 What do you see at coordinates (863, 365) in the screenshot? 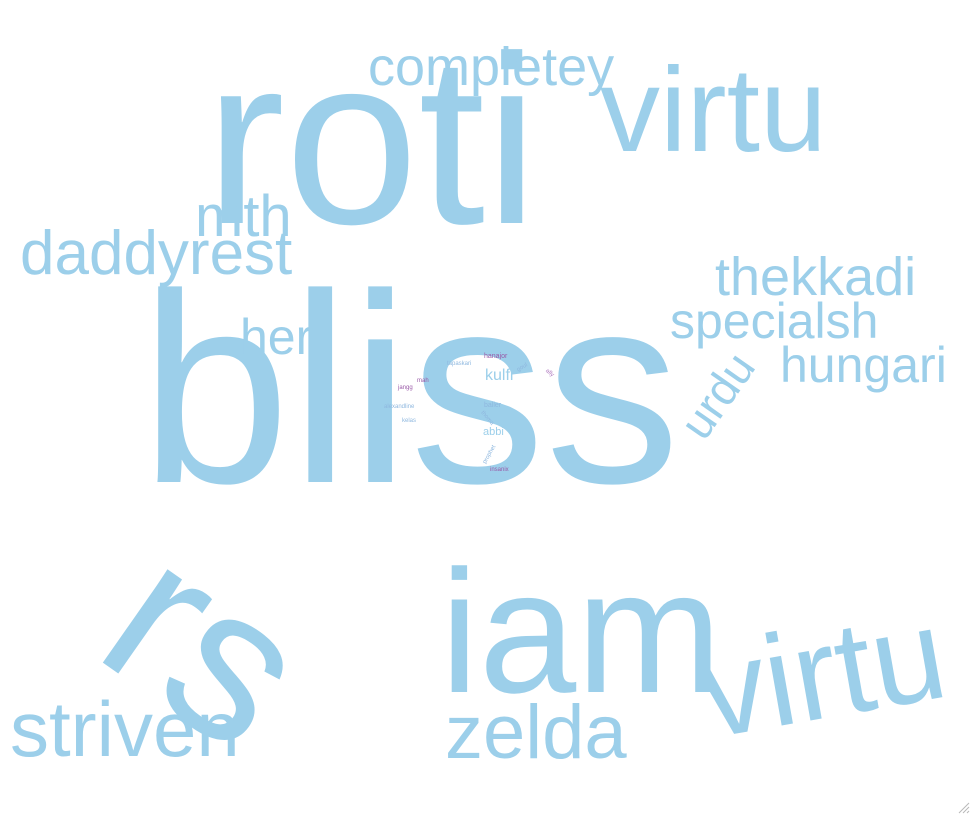
I see `word-hungari: hungari` at bounding box center [863, 365].